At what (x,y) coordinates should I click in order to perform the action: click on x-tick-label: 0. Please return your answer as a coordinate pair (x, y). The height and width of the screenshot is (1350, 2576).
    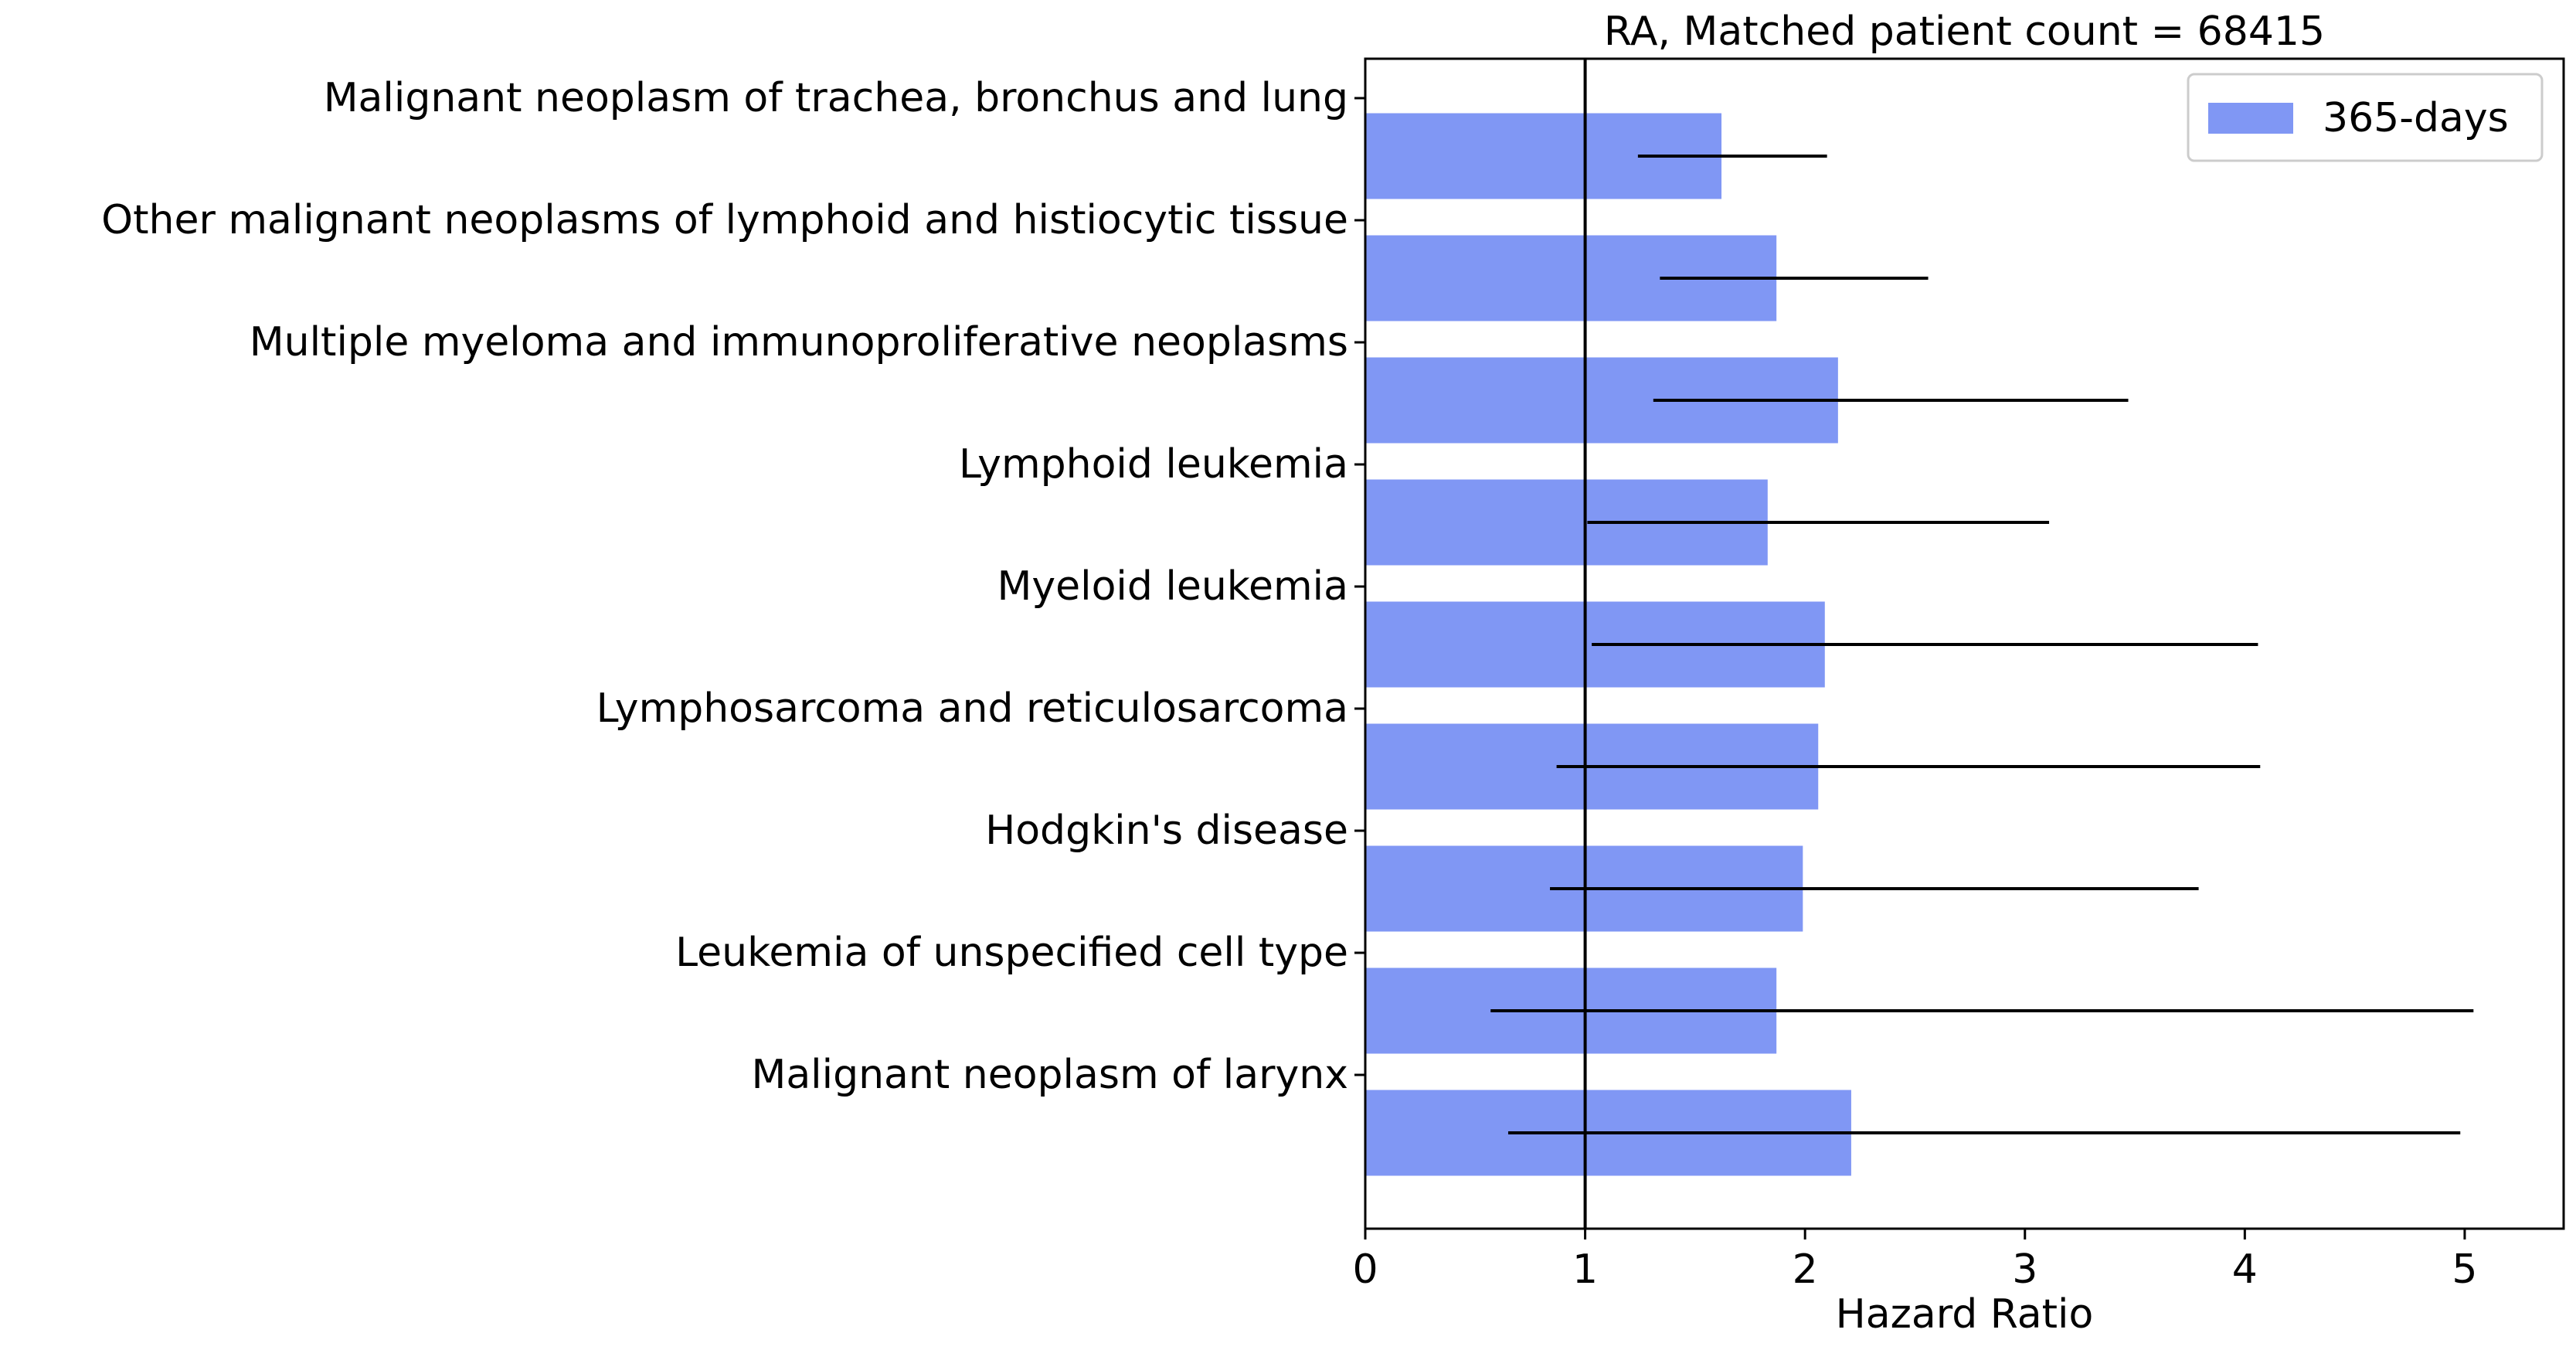
    Looking at the image, I should click on (1365, 1269).